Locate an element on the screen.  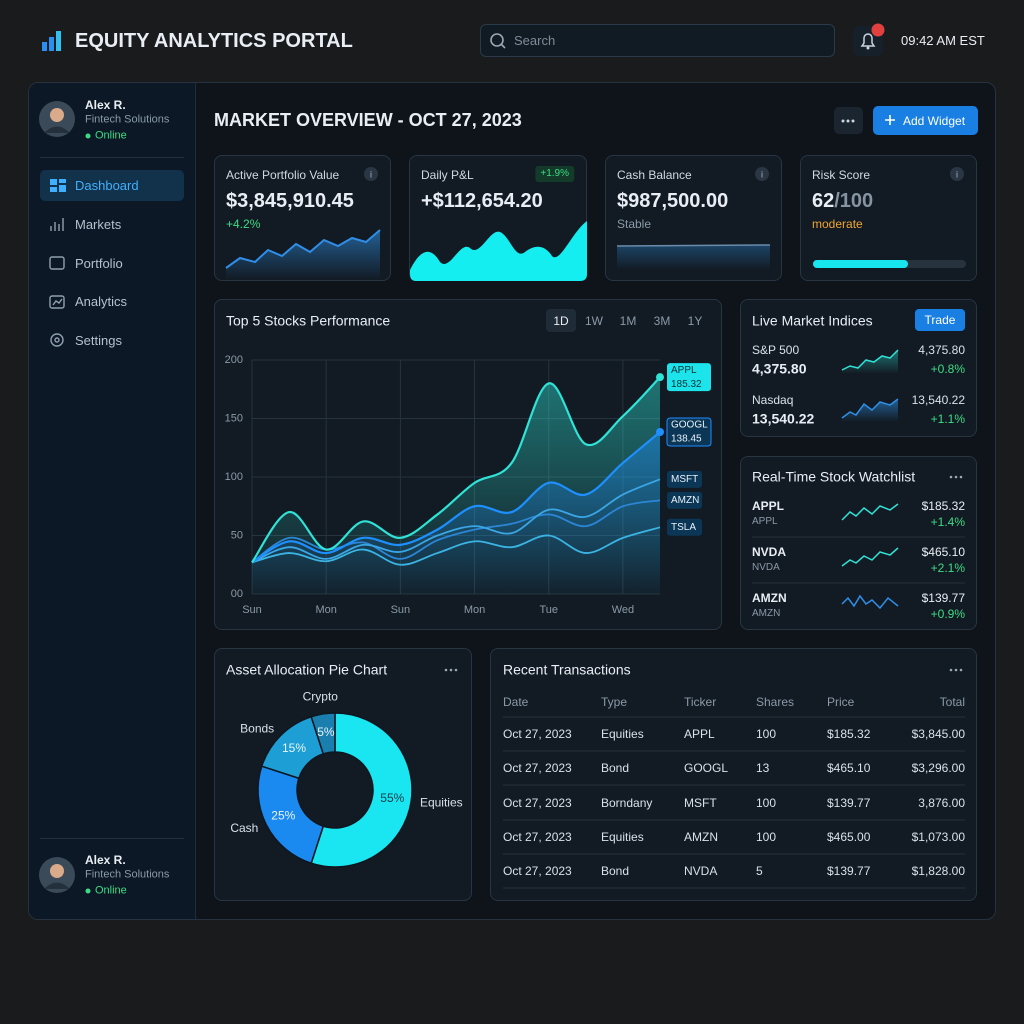
nav-item: Markets is located at coordinates (98, 224).